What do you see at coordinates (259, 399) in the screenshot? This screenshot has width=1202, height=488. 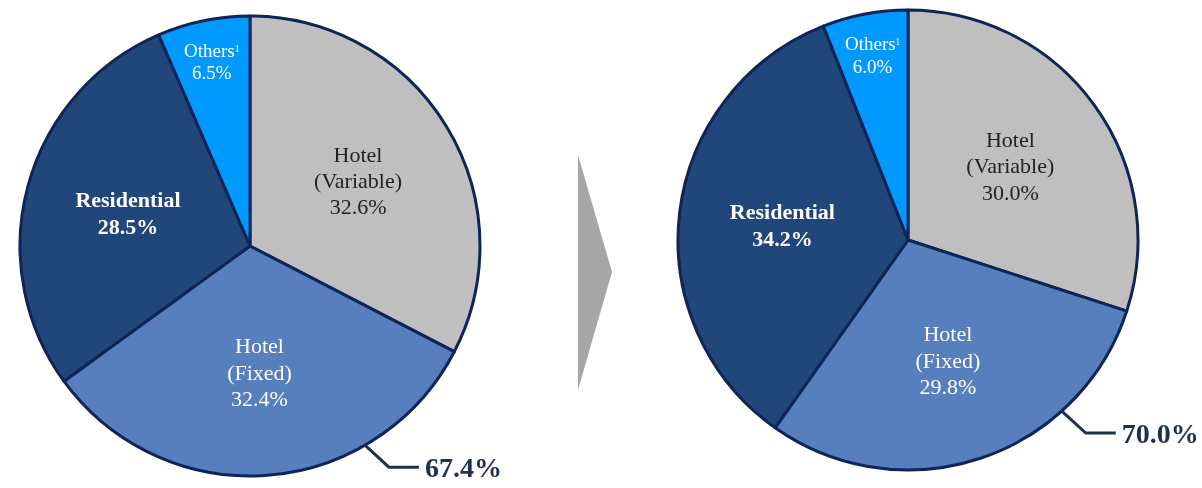 I see `data-label: 32.4%` at bounding box center [259, 399].